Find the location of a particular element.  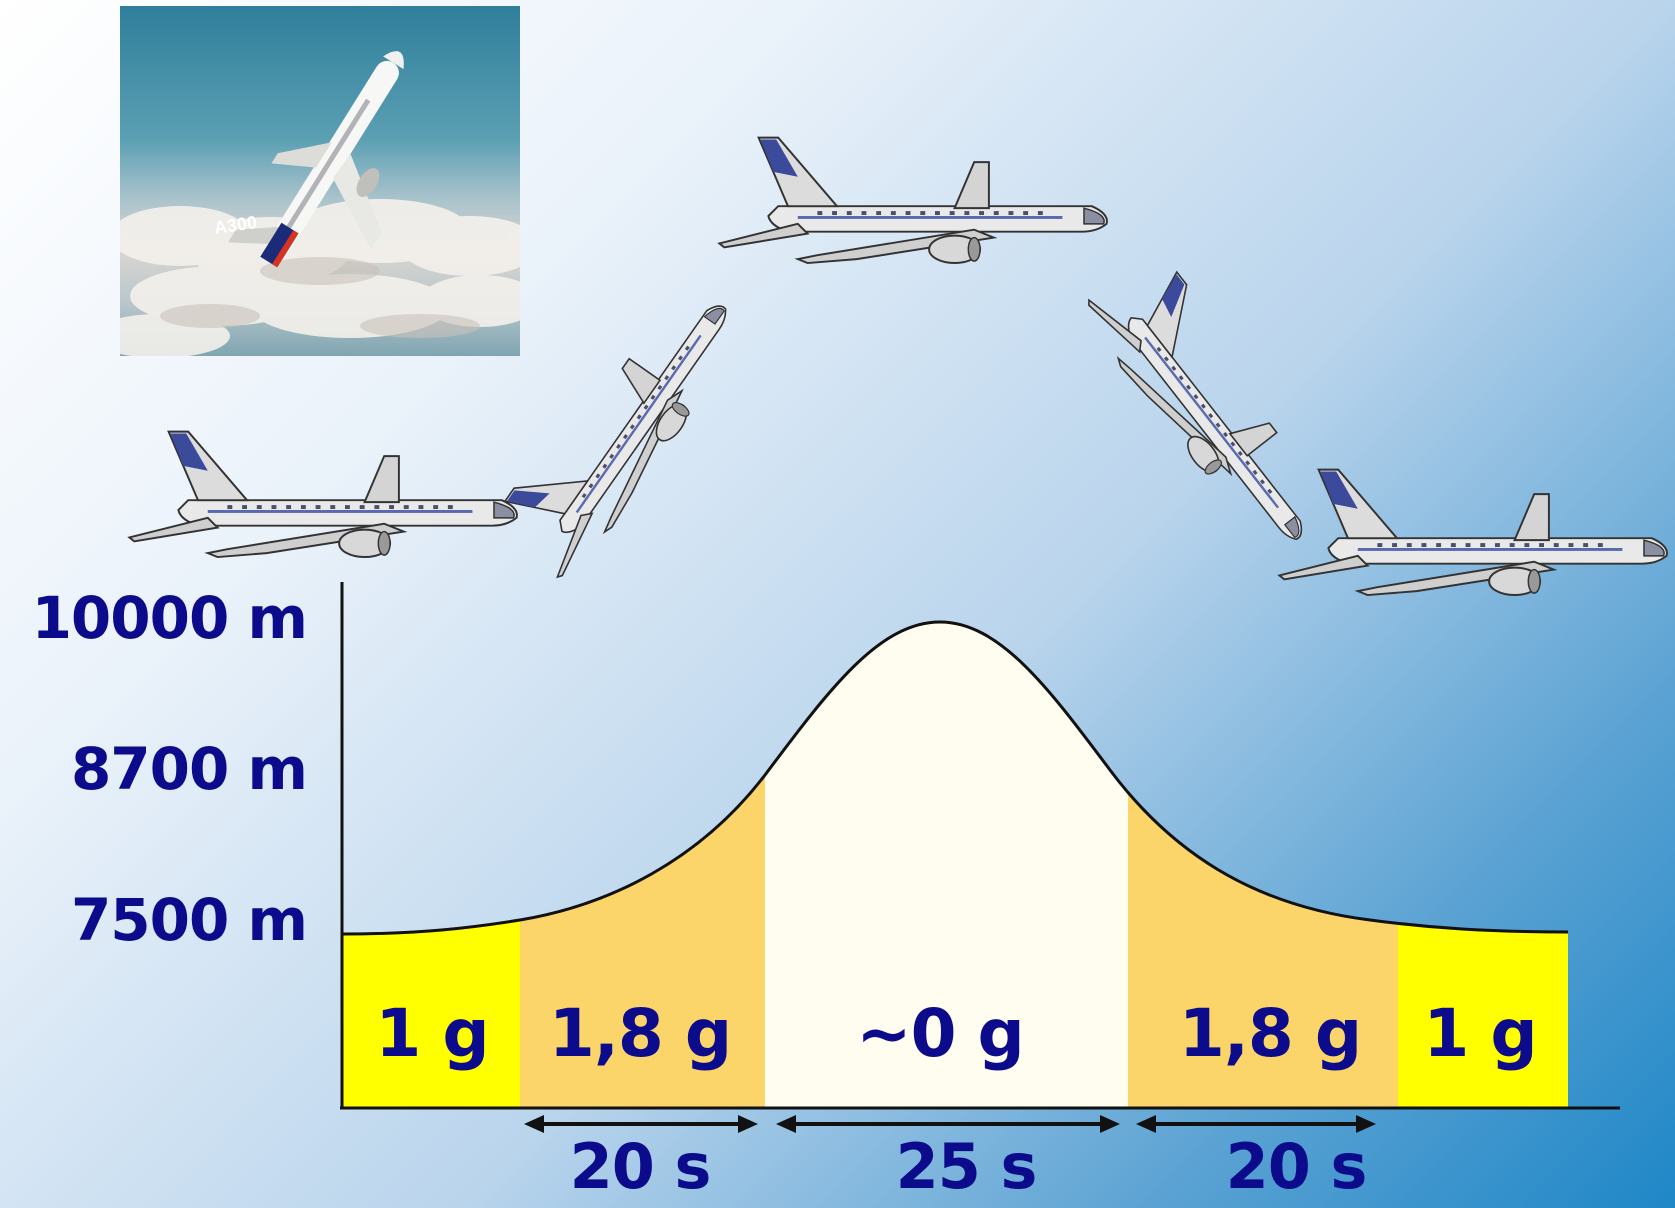

duration-arrow-microgravity is located at coordinates (948, 1124).